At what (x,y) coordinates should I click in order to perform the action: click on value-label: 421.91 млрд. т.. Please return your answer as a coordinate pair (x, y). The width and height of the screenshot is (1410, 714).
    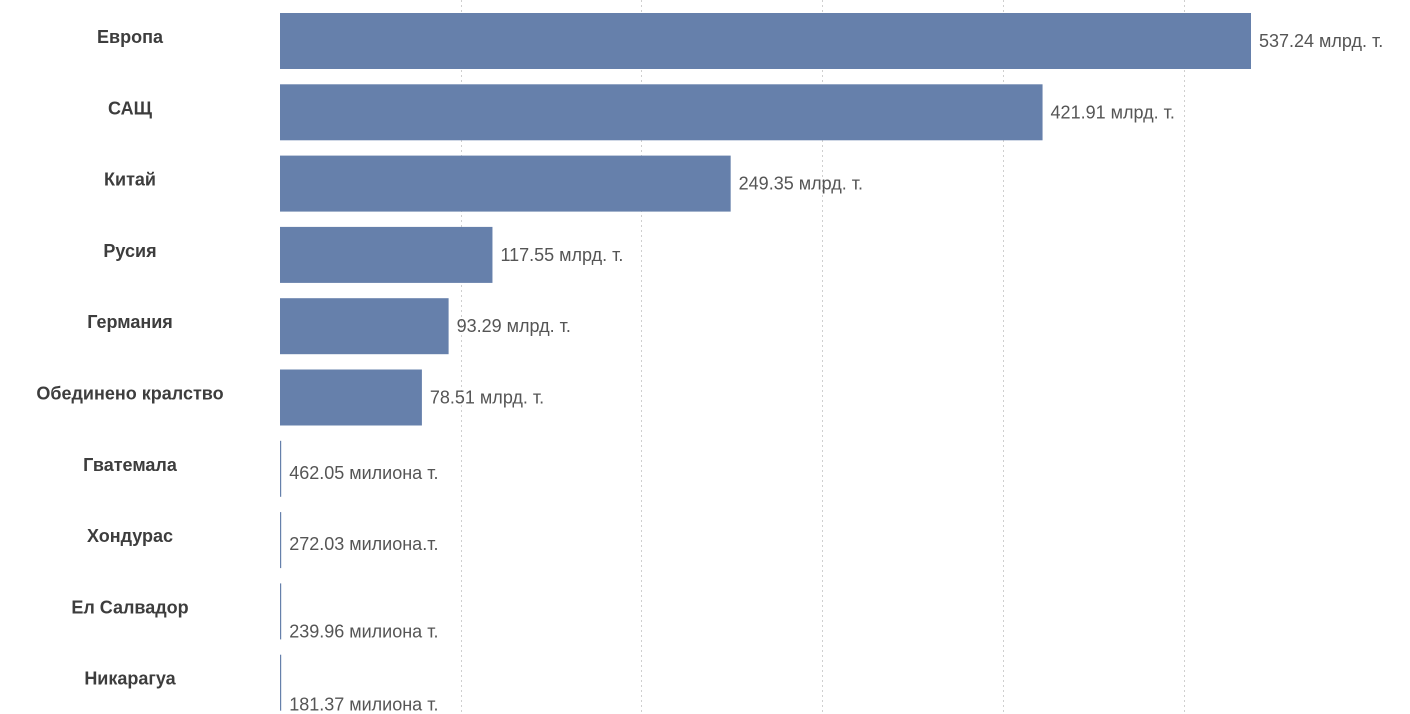
    Looking at the image, I should click on (1113, 112).